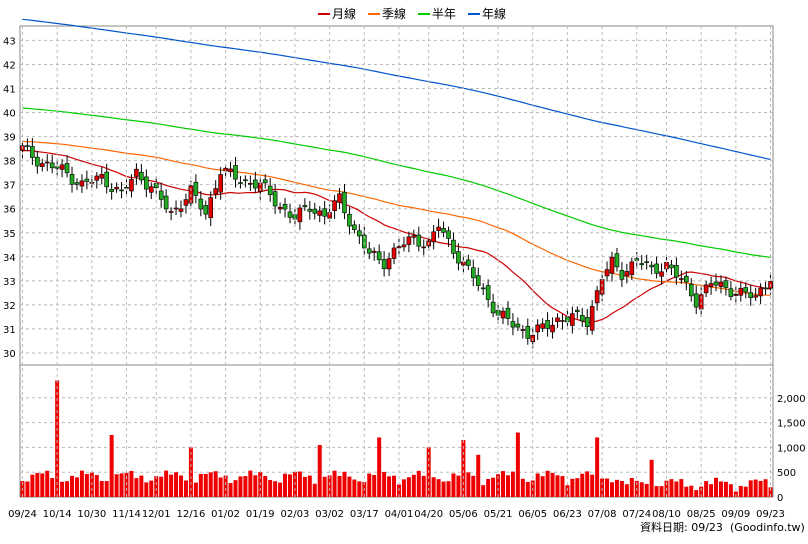  What do you see at coordinates (9, 114) in the screenshot?
I see `y-tick-label: 40` at bounding box center [9, 114].